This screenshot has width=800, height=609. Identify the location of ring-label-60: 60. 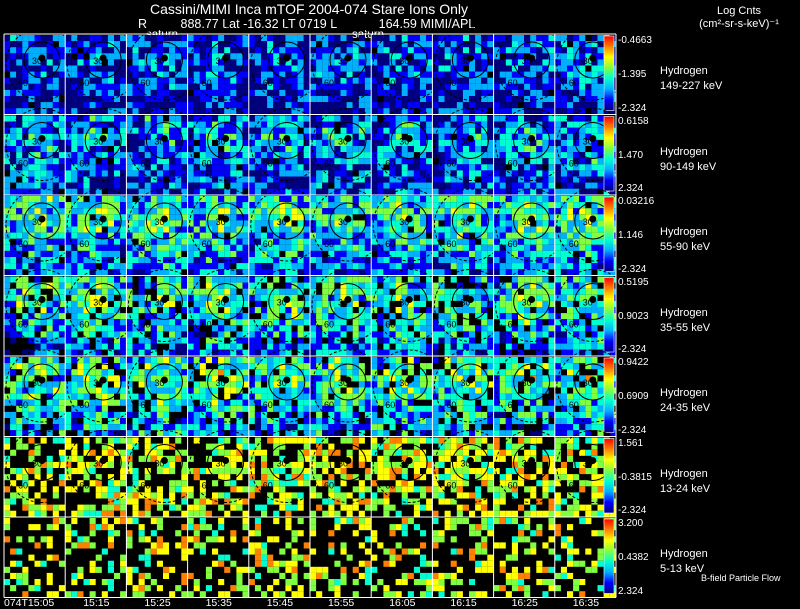
(451, 244).